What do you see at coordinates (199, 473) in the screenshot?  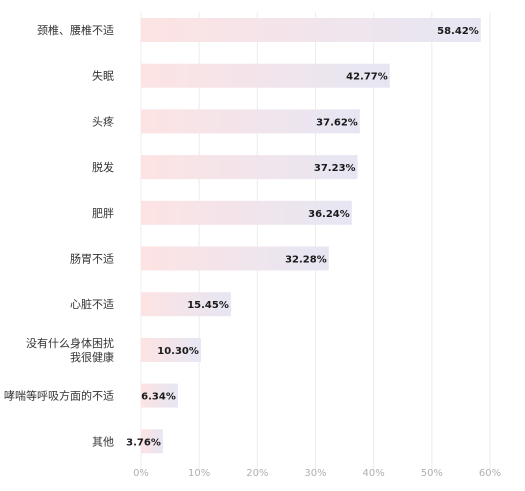 I see `x-tick-label: 10%` at bounding box center [199, 473].